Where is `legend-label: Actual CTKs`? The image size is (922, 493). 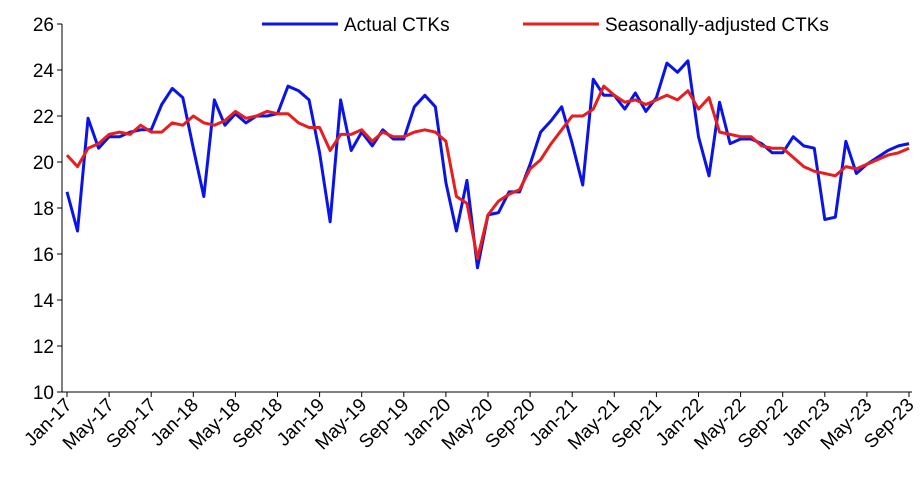 legend-label: Actual CTKs is located at coordinates (397, 25).